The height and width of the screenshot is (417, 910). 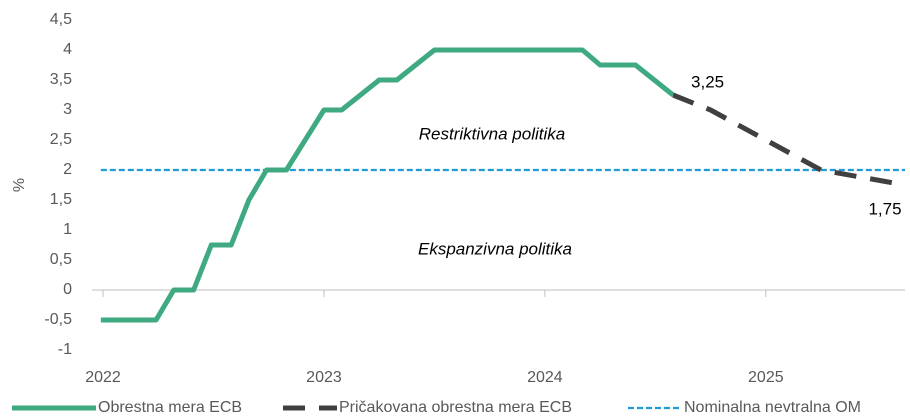 I want to click on y-tick-label: 3,5, so click(x=61, y=79).